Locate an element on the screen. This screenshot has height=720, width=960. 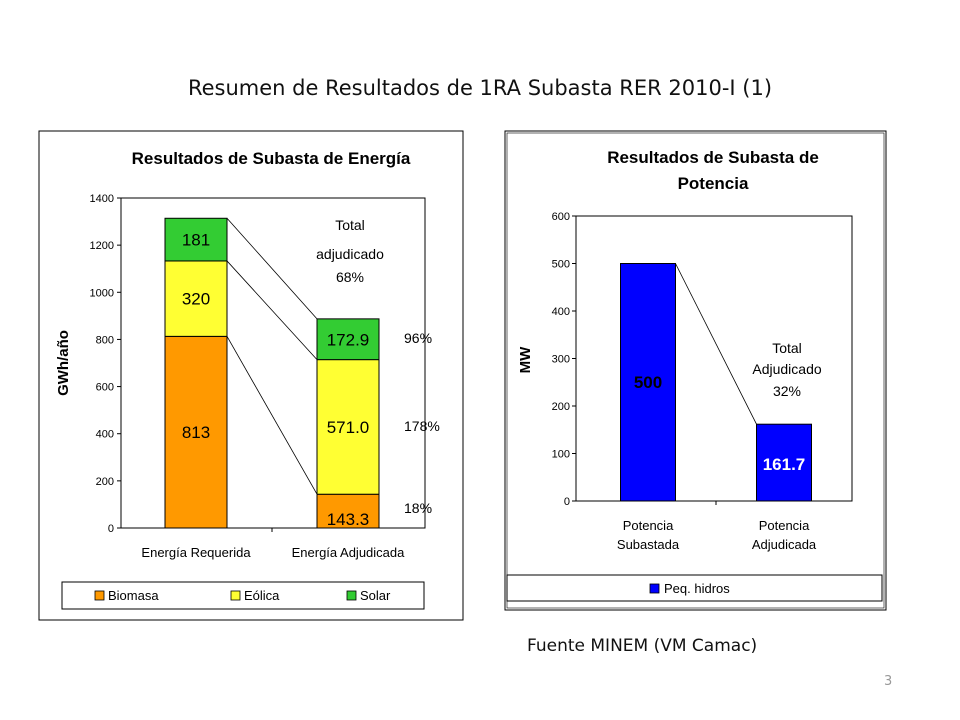
power-y-tick-label: 300 is located at coordinates (561, 360).